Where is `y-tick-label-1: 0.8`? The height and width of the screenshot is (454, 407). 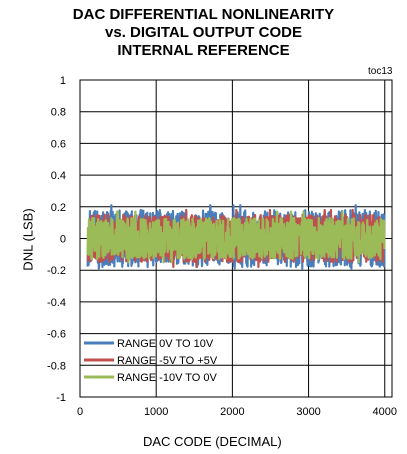 y-tick-label-1: 0.8 is located at coordinates (58, 113).